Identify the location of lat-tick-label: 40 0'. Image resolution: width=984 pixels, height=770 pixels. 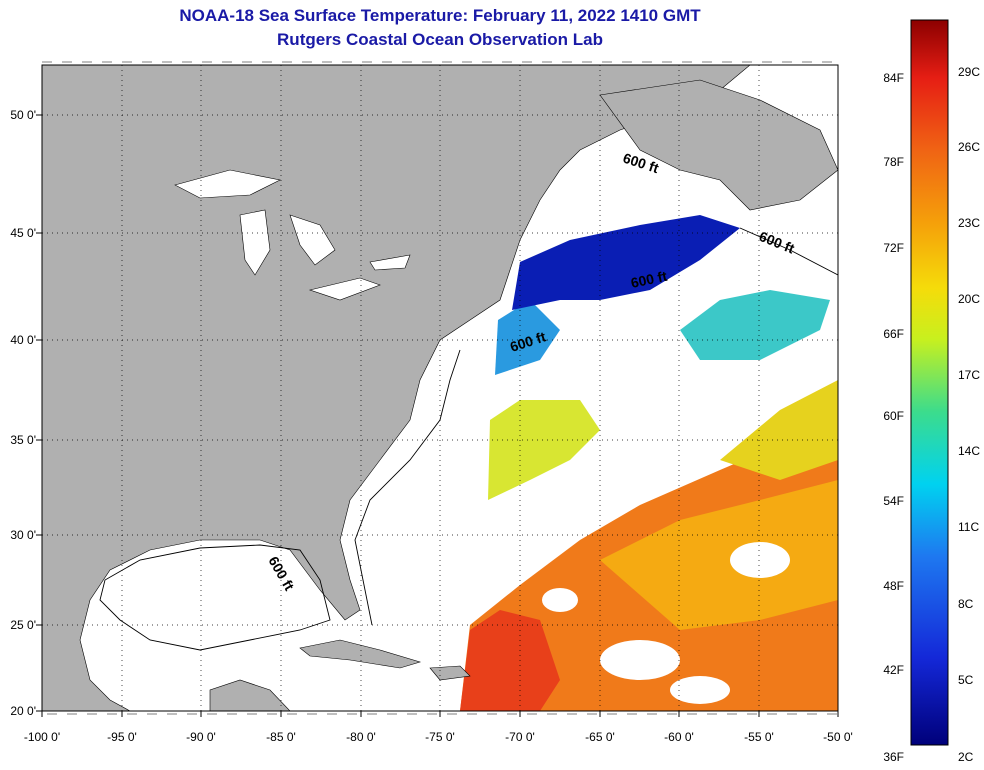
(23, 340).